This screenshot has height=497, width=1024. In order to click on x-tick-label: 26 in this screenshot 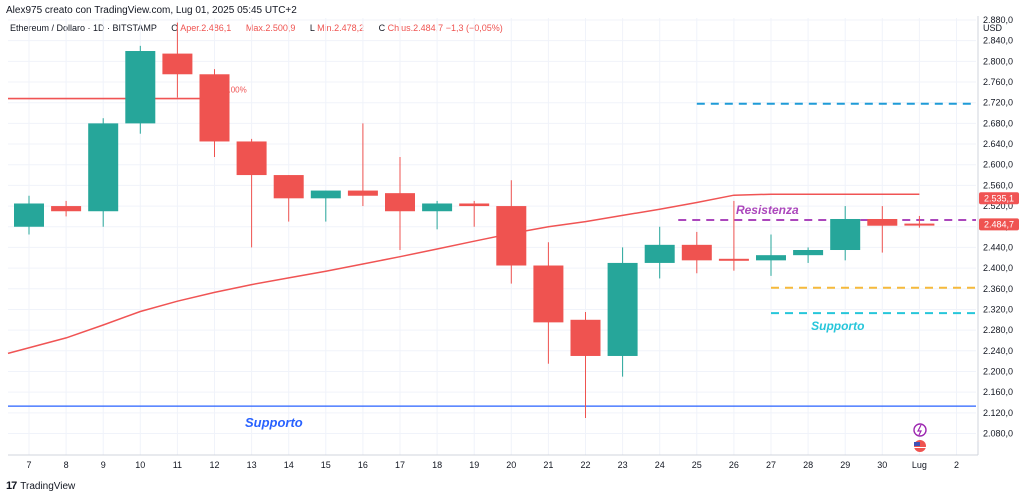, I will do `click(734, 465)`.